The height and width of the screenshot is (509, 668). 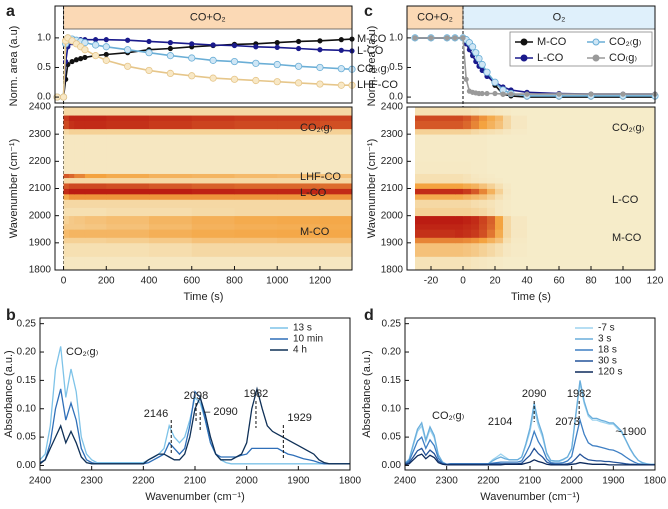 I want to click on legend-marker, so click(x=596, y=42).